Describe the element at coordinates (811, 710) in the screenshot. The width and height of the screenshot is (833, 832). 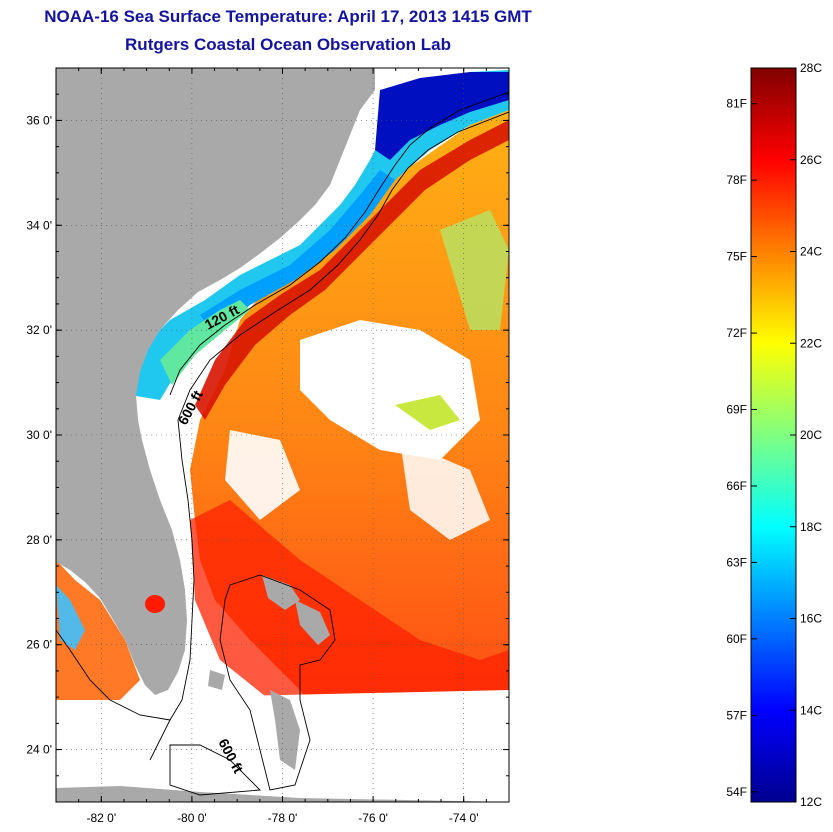
I see `colorbar-c-label: 14C` at that location.